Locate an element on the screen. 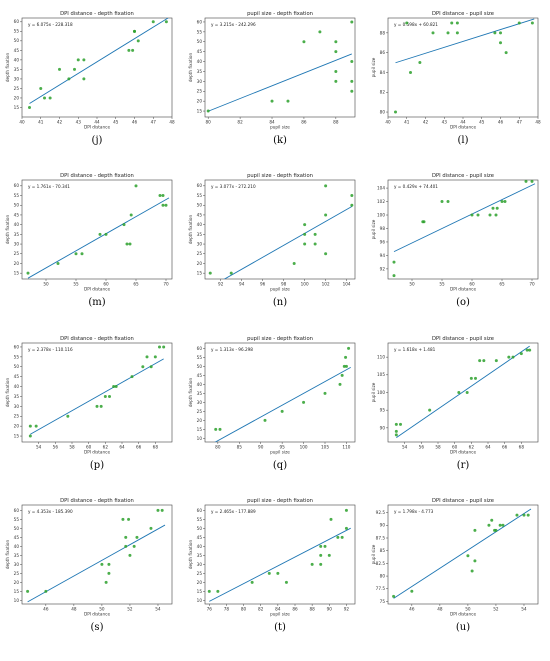  x-tick-label: 68 is located at coordinates (156, 447).